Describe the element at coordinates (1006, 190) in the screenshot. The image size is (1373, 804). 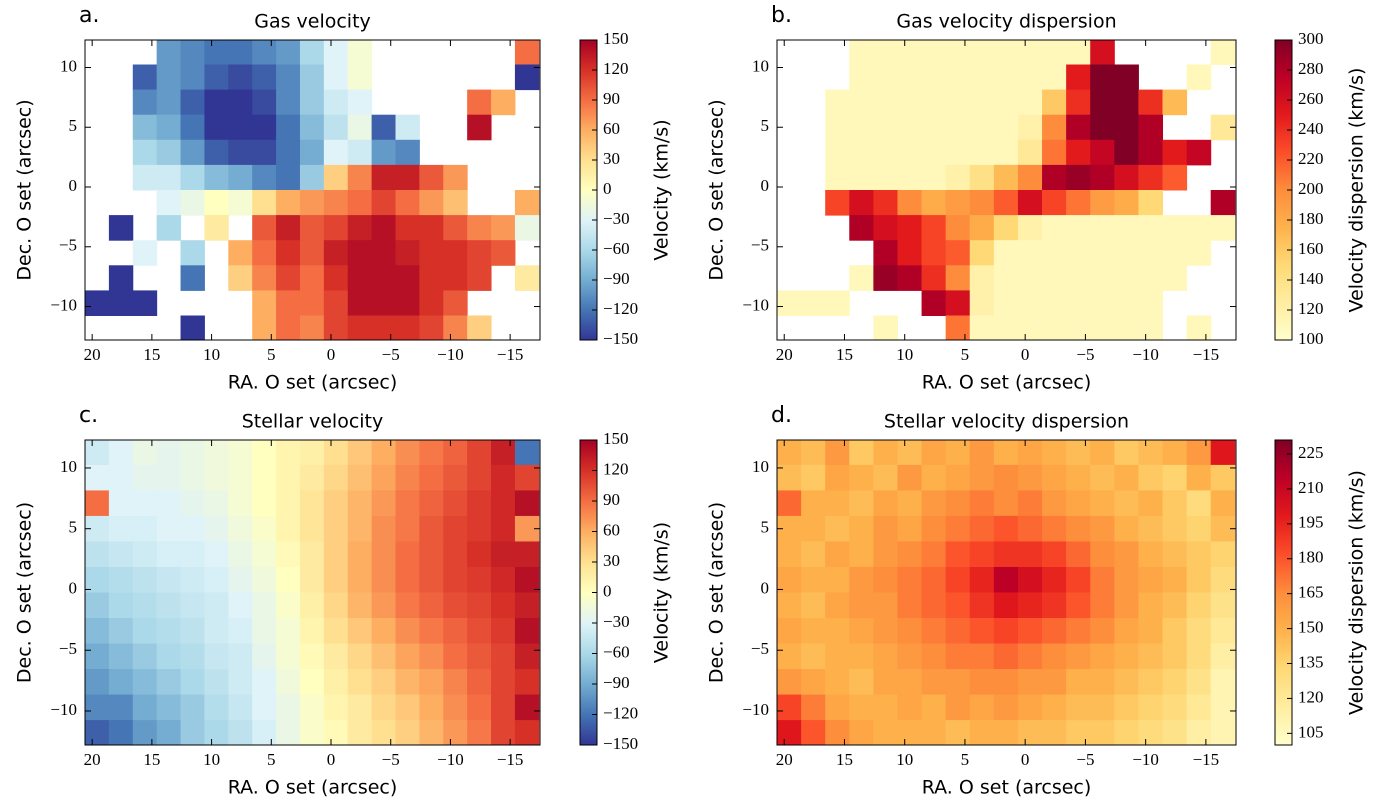
I see `plot-frame` at that location.